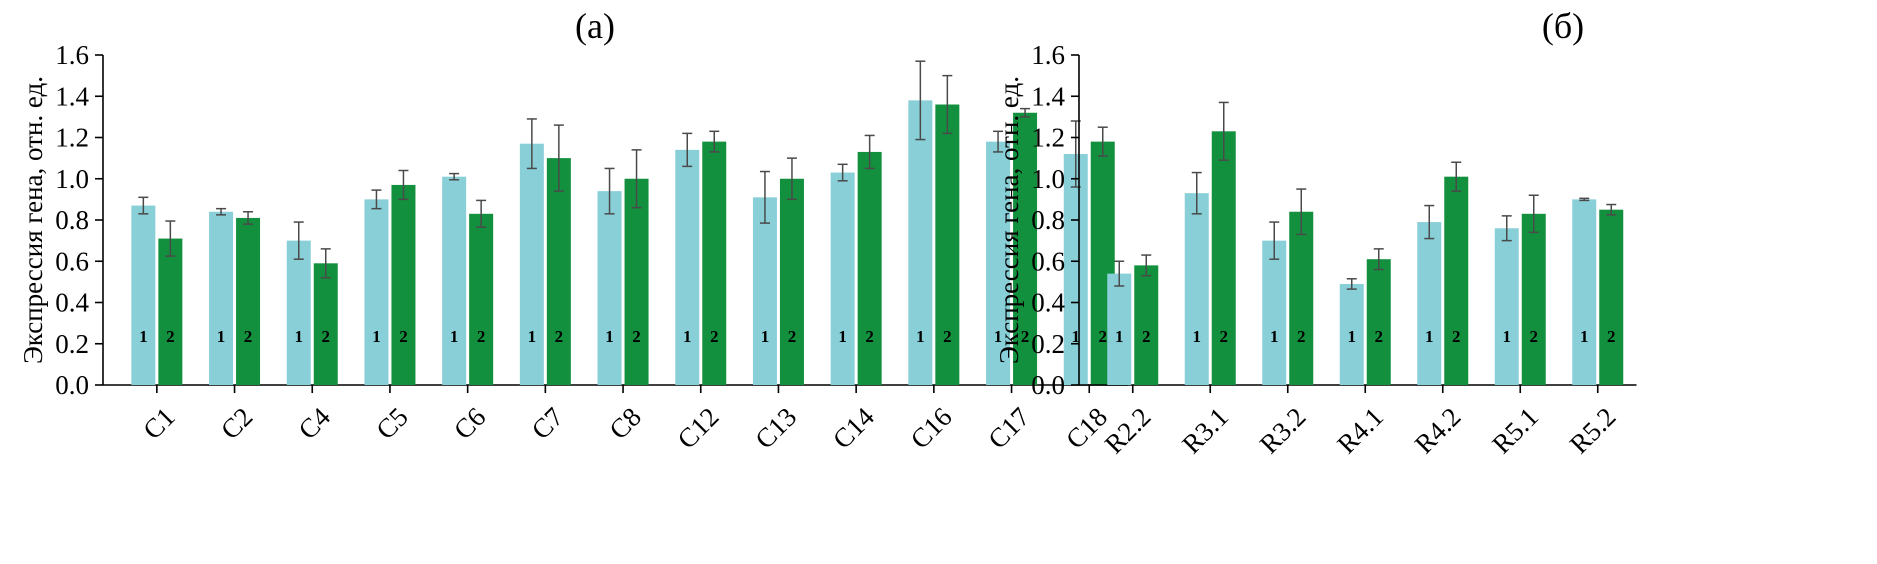 This screenshot has width=1877, height=564. Describe the element at coordinates (236, 423) in the screenshot. I see `category-label: C2` at that location.